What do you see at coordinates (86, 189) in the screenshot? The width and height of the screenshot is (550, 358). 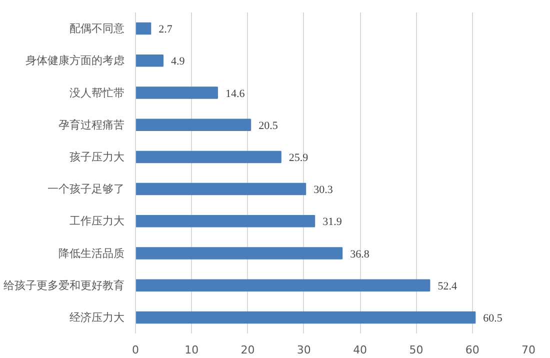 I see `y-tick-label: 一个孩子足够了` at bounding box center [86, 189].